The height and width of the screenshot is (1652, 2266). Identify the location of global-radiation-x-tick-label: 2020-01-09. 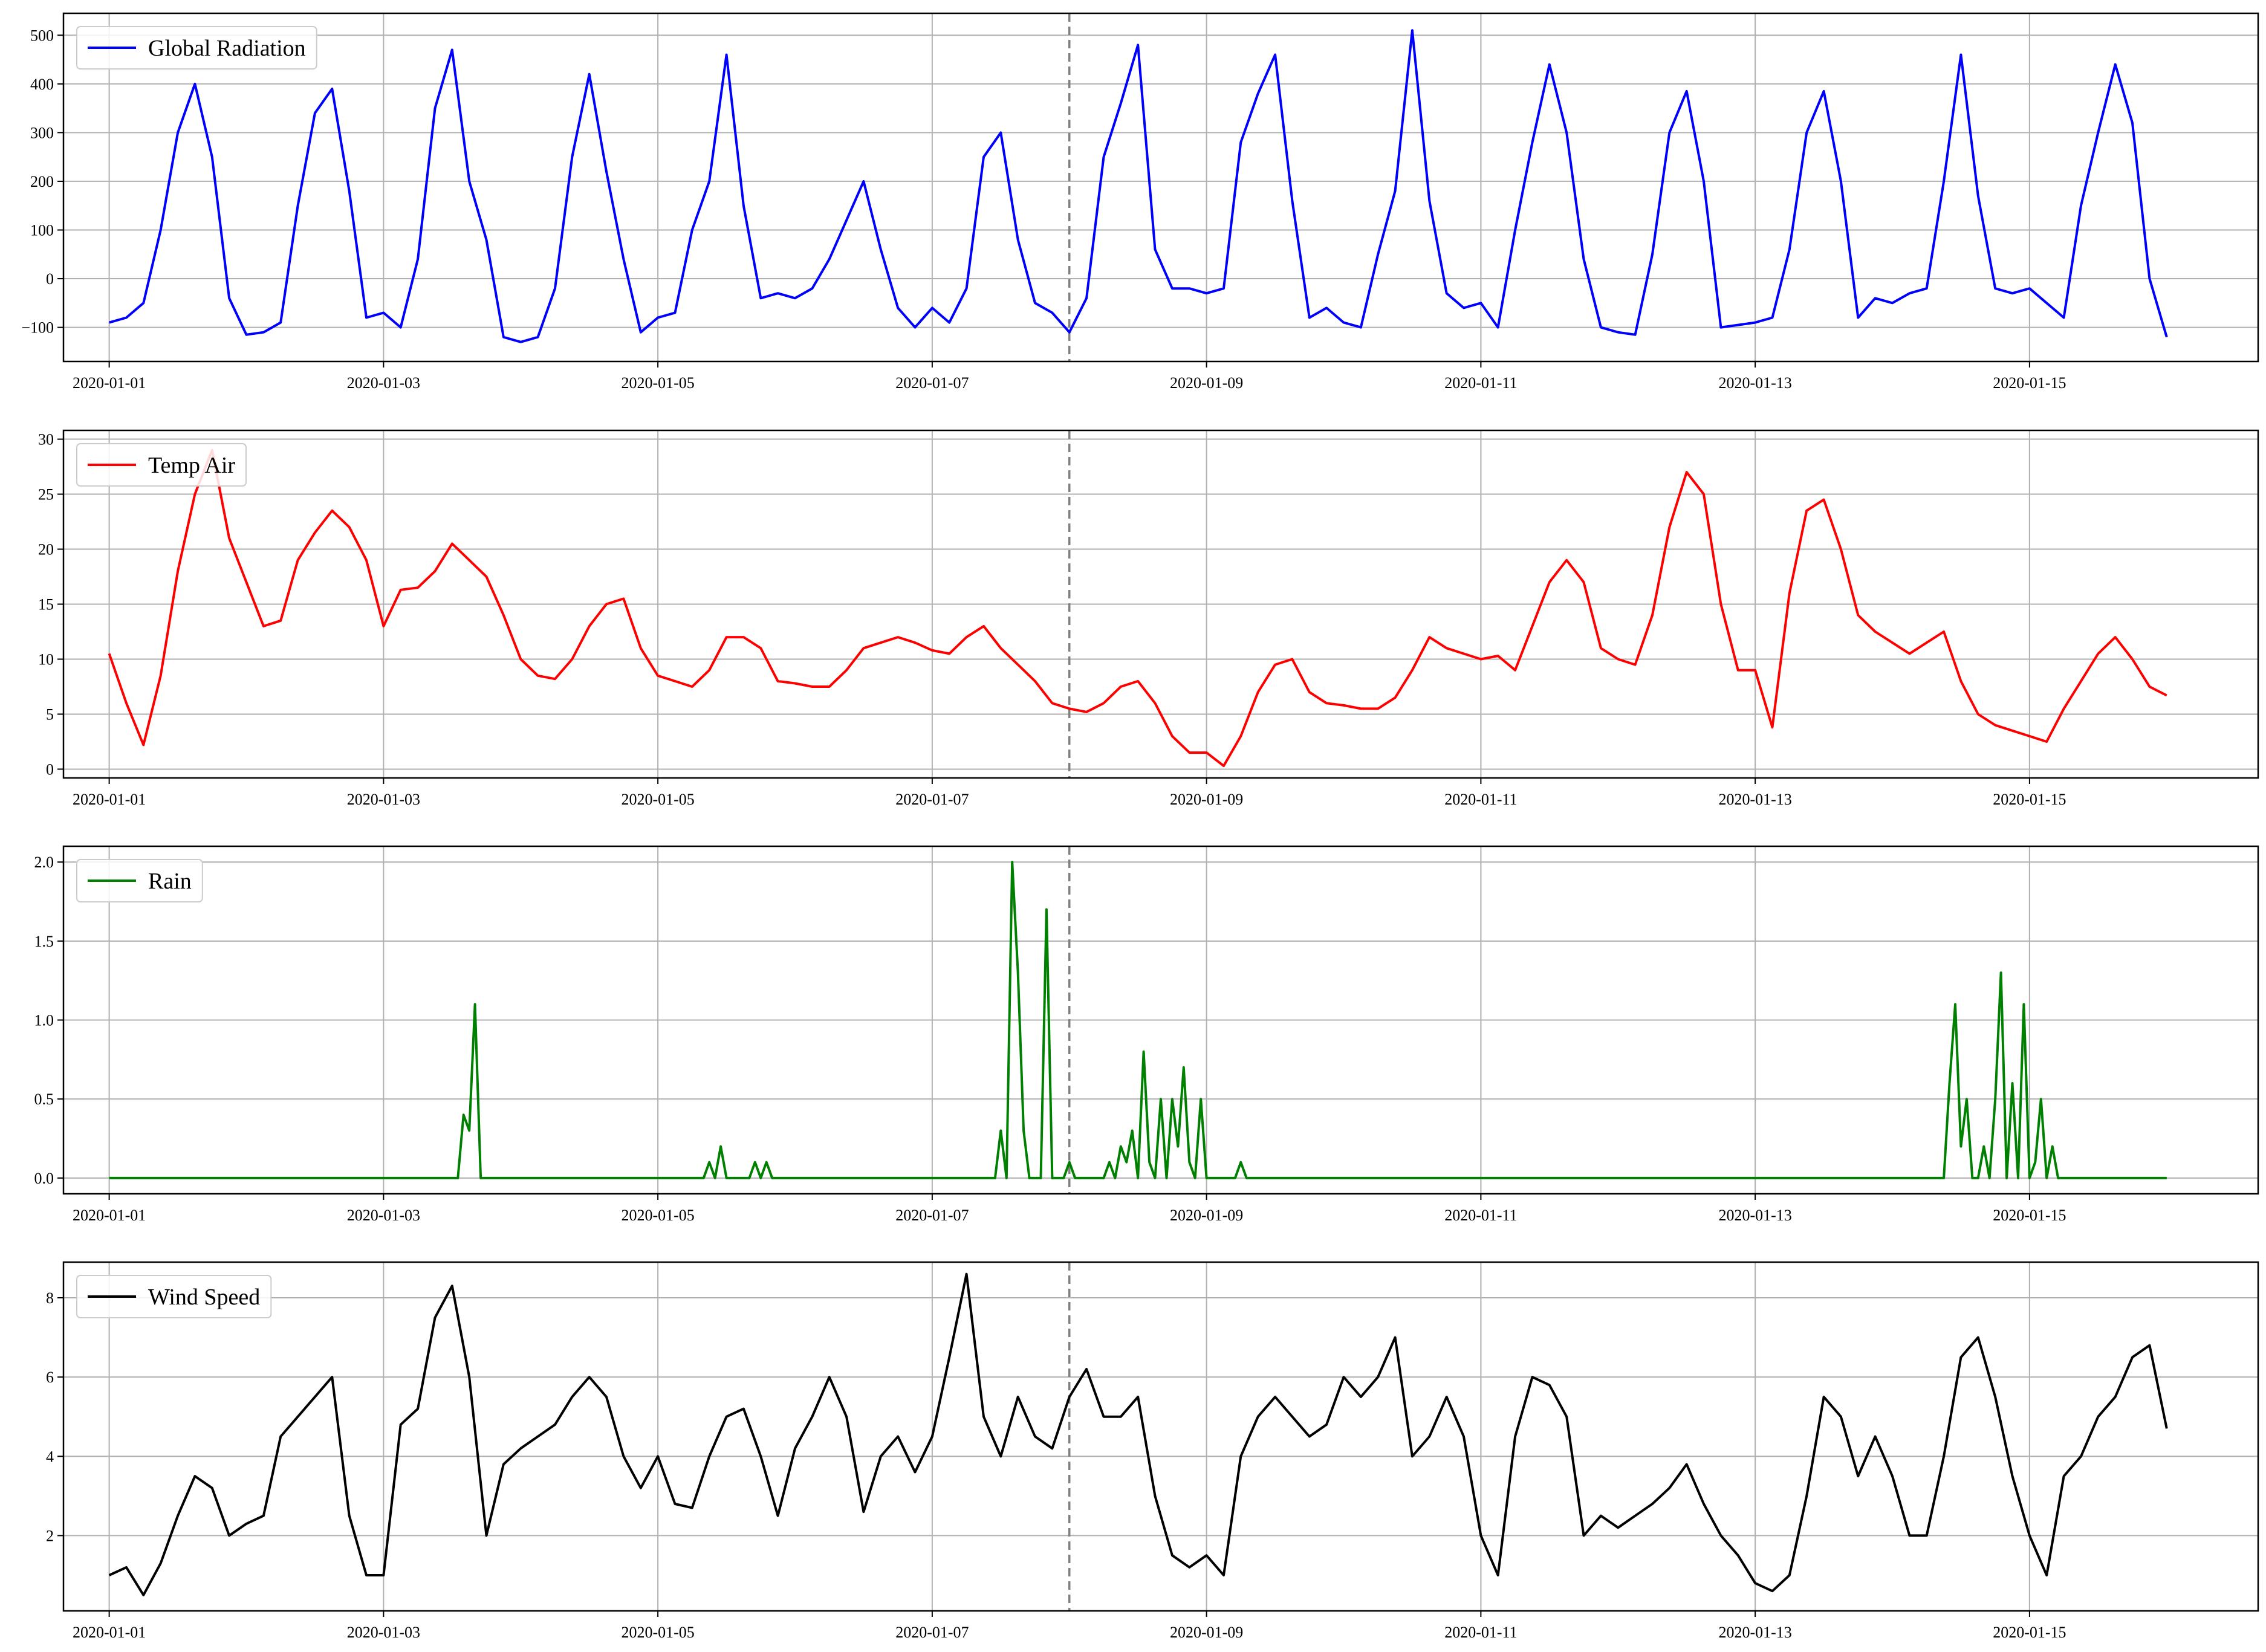
(1206, 383).